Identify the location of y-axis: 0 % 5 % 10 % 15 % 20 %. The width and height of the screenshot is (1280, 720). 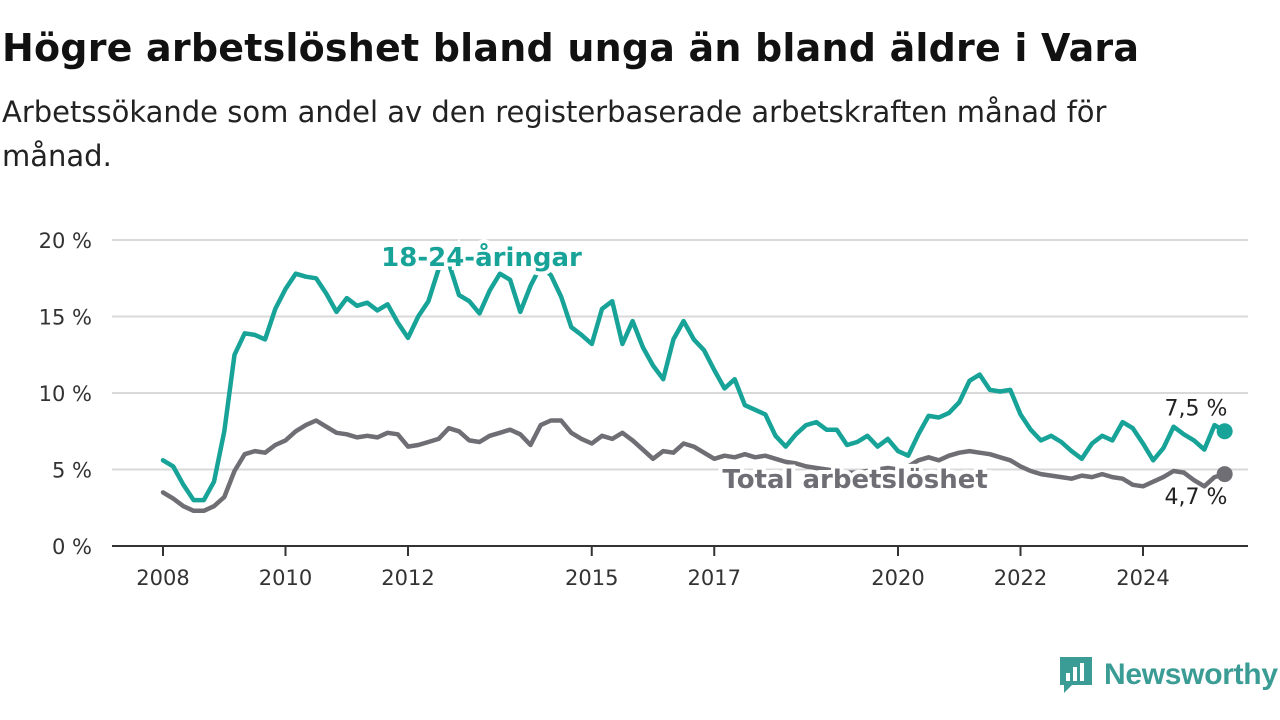
(65, 394).